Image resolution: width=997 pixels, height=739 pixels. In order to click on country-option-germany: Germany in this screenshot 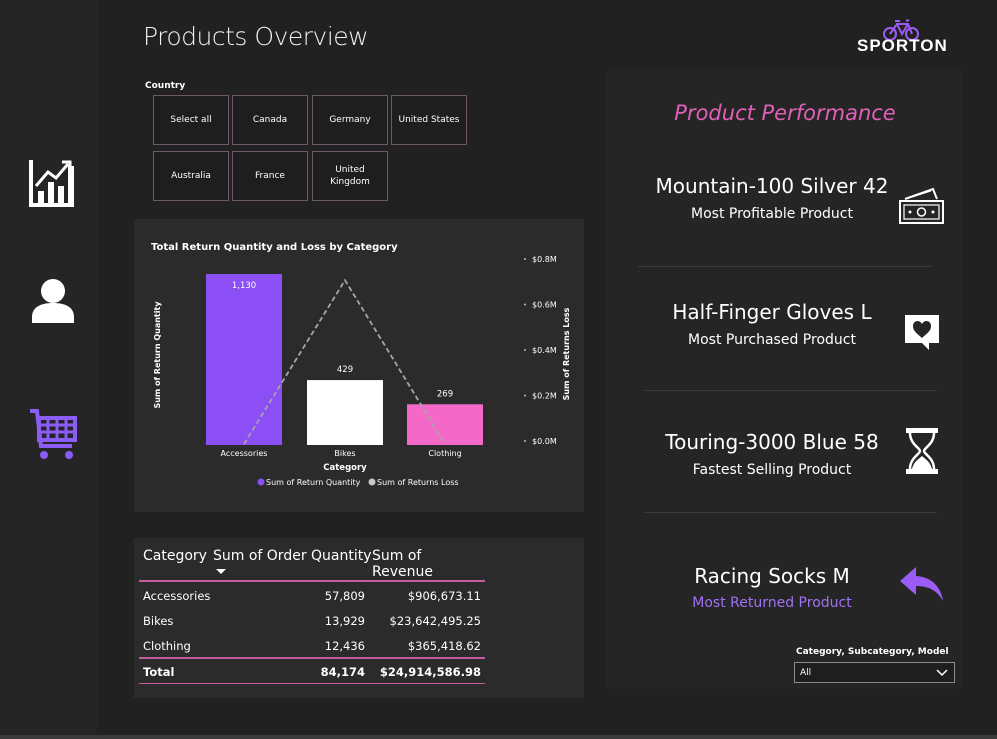, I will do `click(350, 120)`.